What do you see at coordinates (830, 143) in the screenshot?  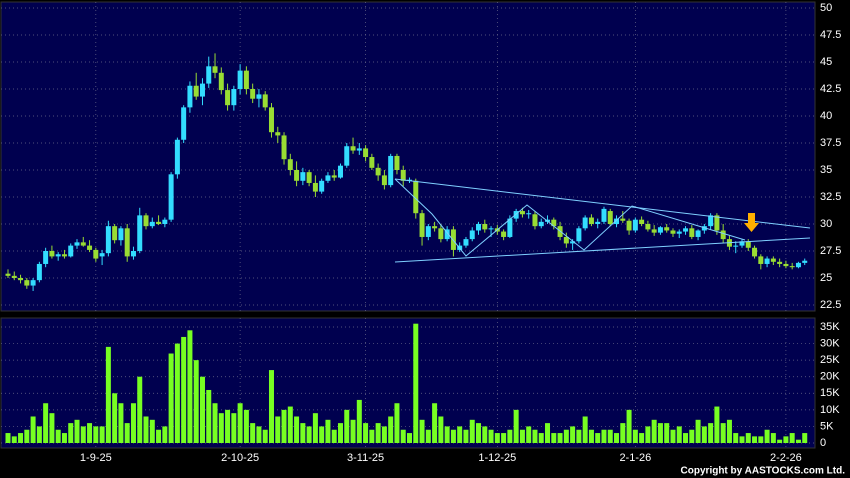 I see `y-tick-label: 37.5` at bounding box center [830, 143].